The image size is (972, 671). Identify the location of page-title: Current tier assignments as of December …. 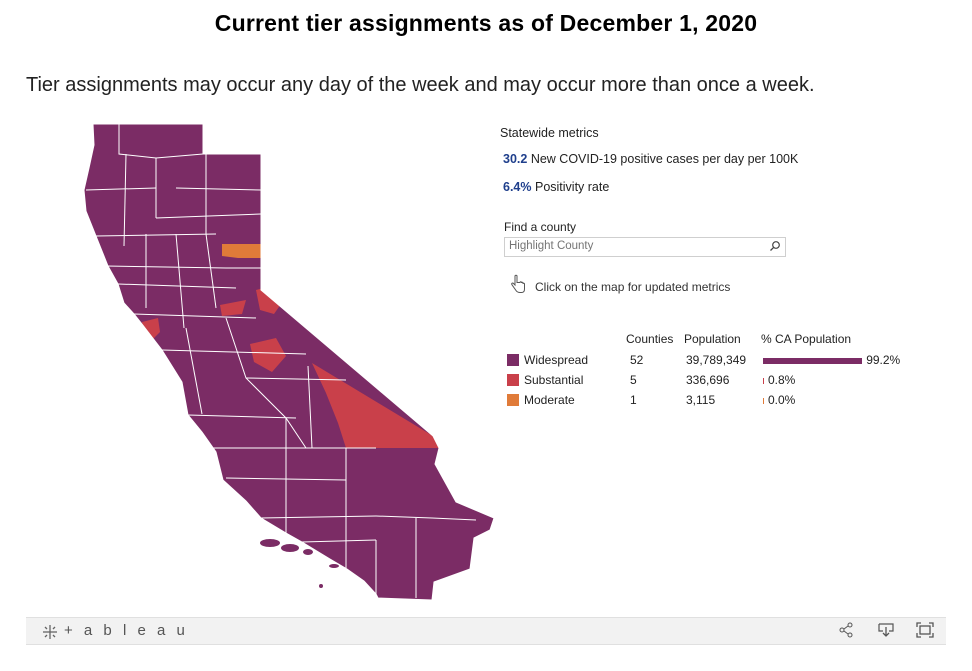
(486, 23).